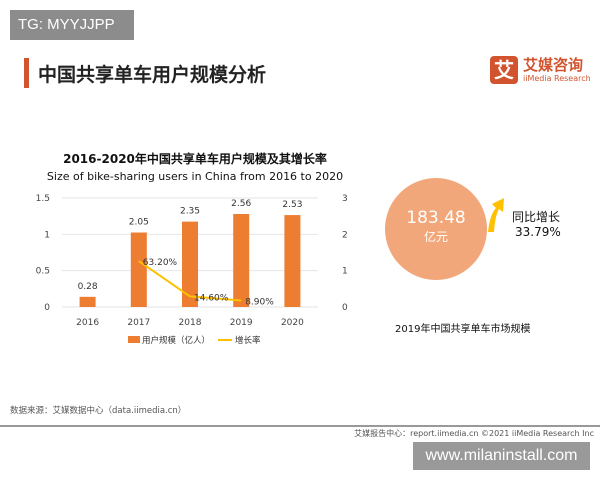 Image resolution: width=600 pixels, height=480 pixels. What do you see at coordinates (241, 204) in the screenshot?
I see `bar-data-label: 2.56` at bounding box center [241, 204].